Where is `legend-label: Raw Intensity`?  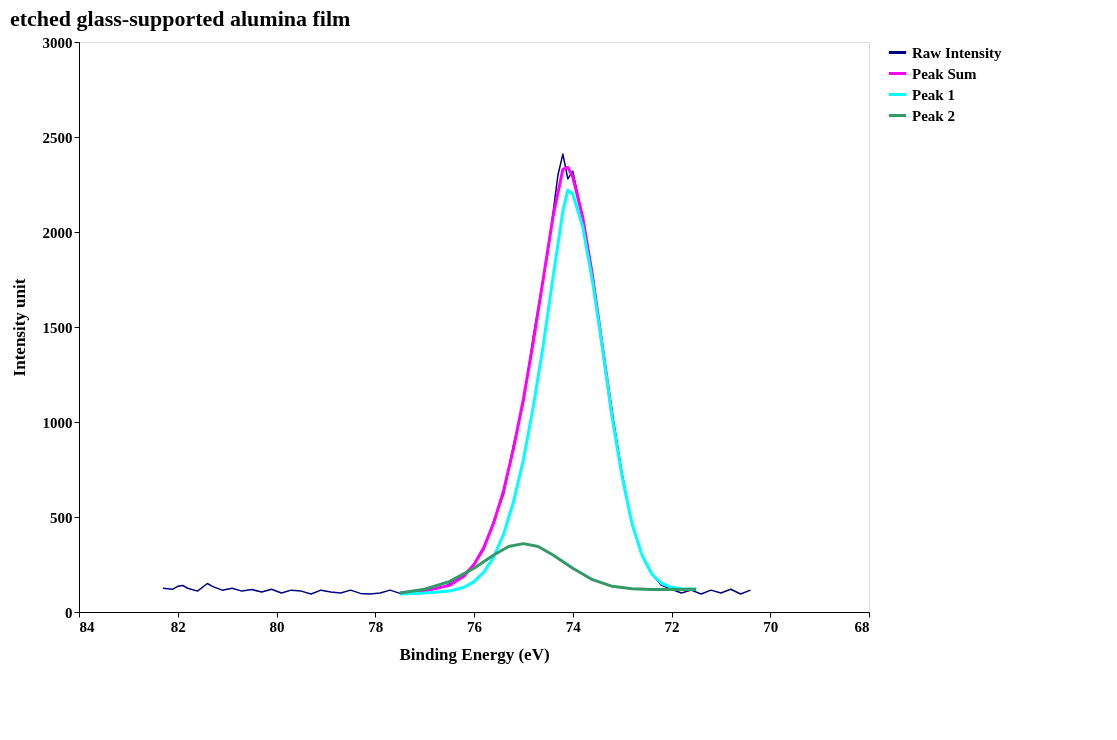
legend-label: Raw Intensity is located at coordinates (957, 52).